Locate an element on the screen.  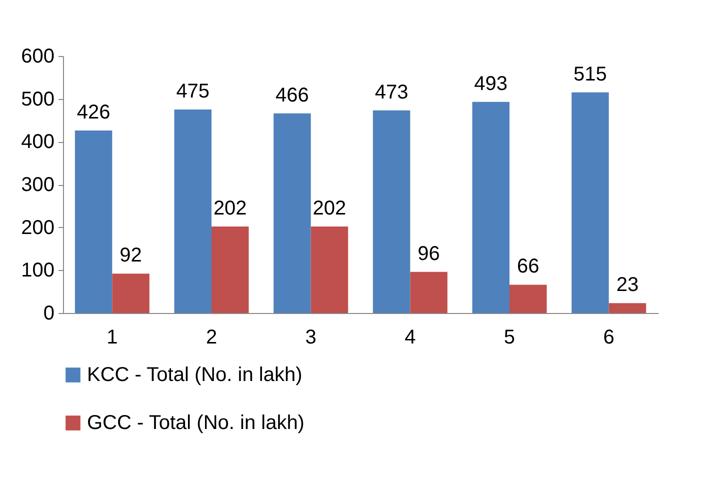
y-tick-label: 400 is located at coordinates (37, 142).